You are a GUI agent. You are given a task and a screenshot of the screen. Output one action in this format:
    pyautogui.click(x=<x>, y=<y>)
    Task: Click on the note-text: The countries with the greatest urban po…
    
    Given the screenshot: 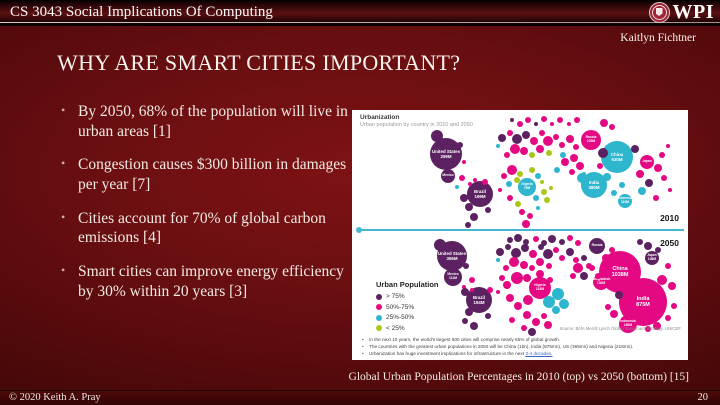 What is the action you would take?
    pyautogui.click(x=501, y=346)
    